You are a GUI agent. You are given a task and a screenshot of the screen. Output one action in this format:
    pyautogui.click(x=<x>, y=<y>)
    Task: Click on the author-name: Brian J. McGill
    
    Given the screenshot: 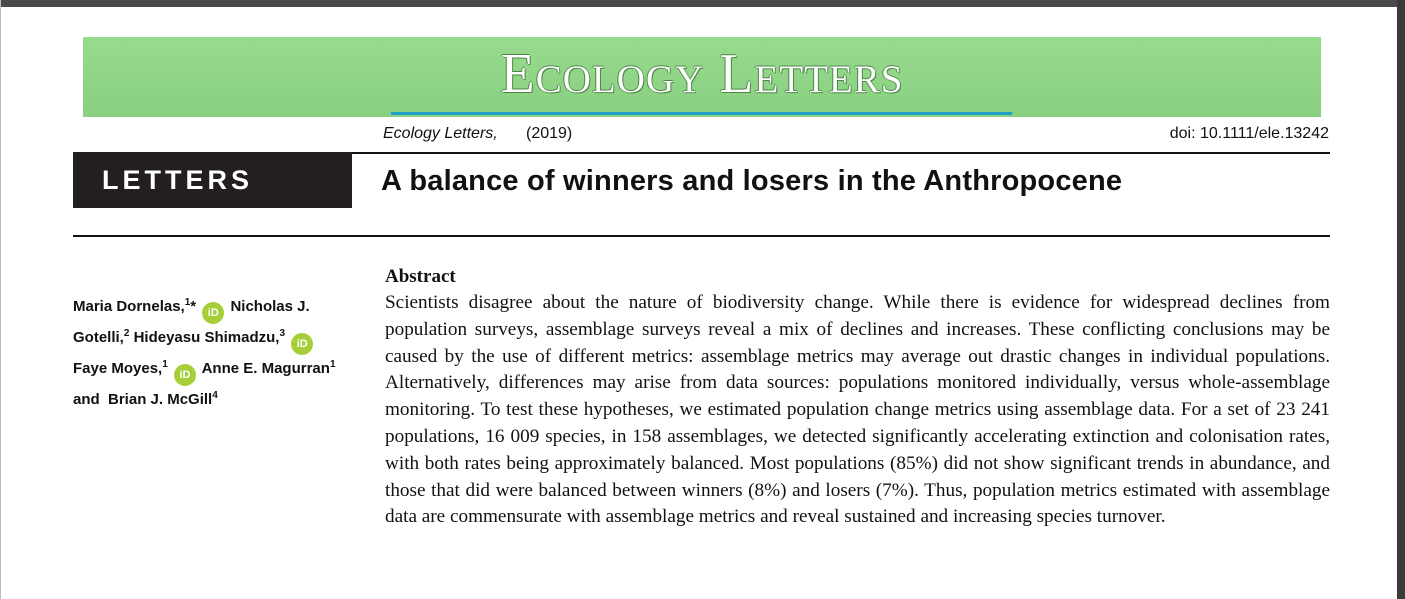 What is the action you would take?
    pyautogui.click(x=160, y=399)
    